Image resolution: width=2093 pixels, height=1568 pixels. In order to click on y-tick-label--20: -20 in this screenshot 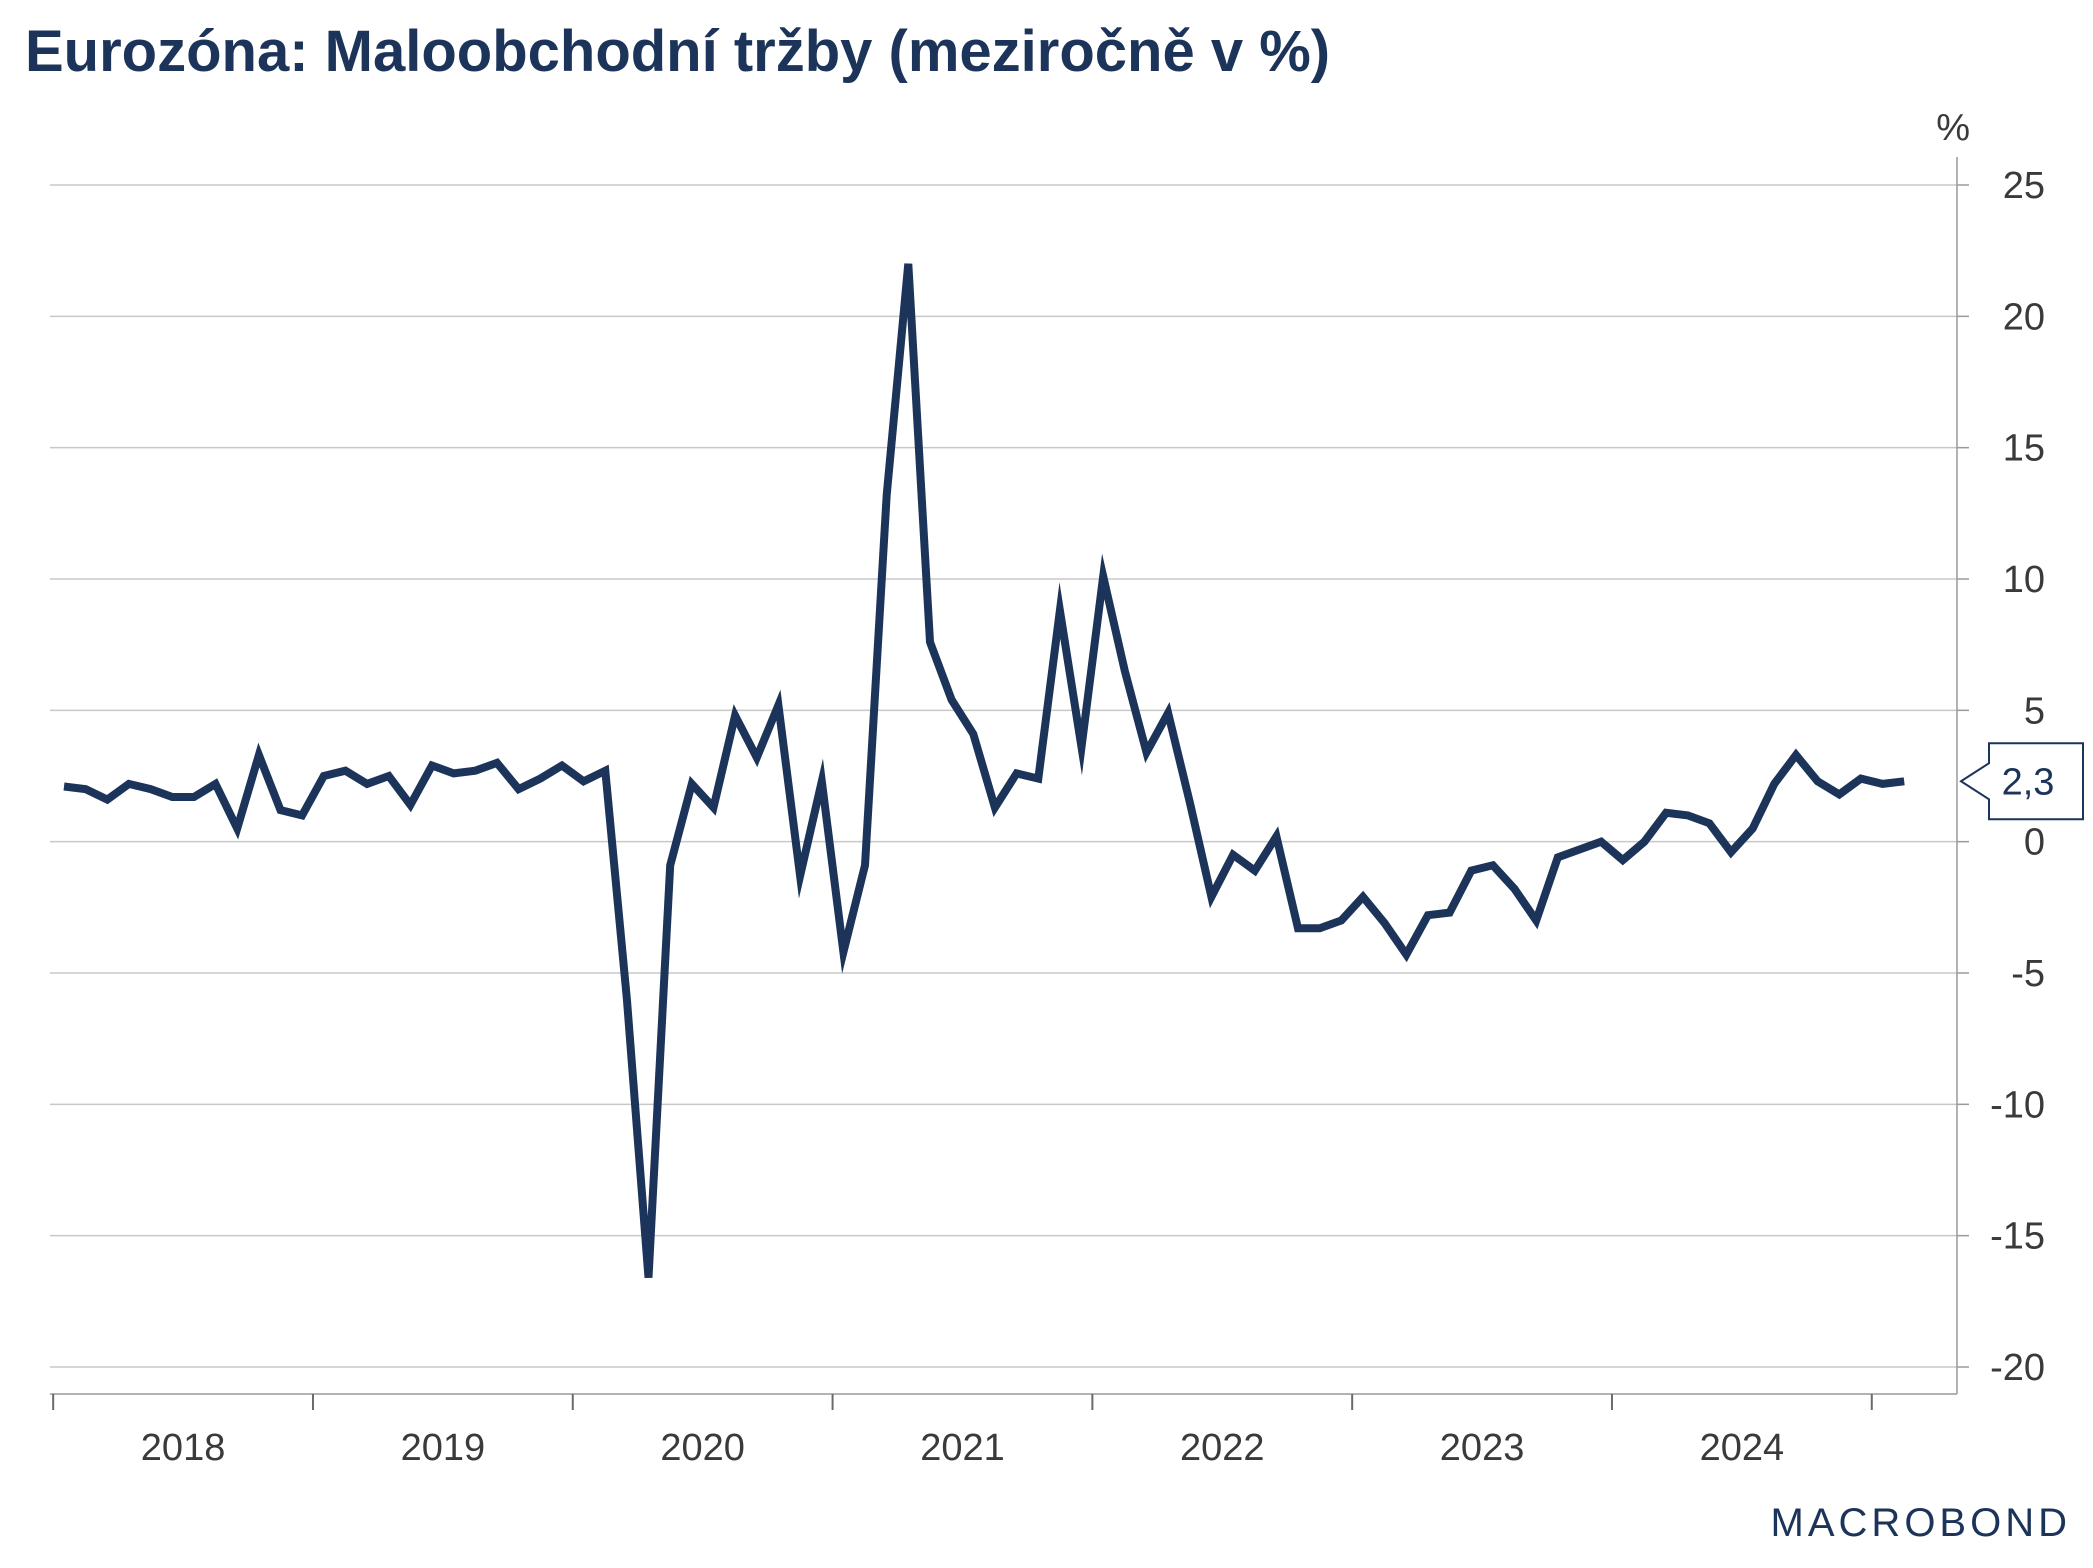, I will do `click(2017, 1368)`.